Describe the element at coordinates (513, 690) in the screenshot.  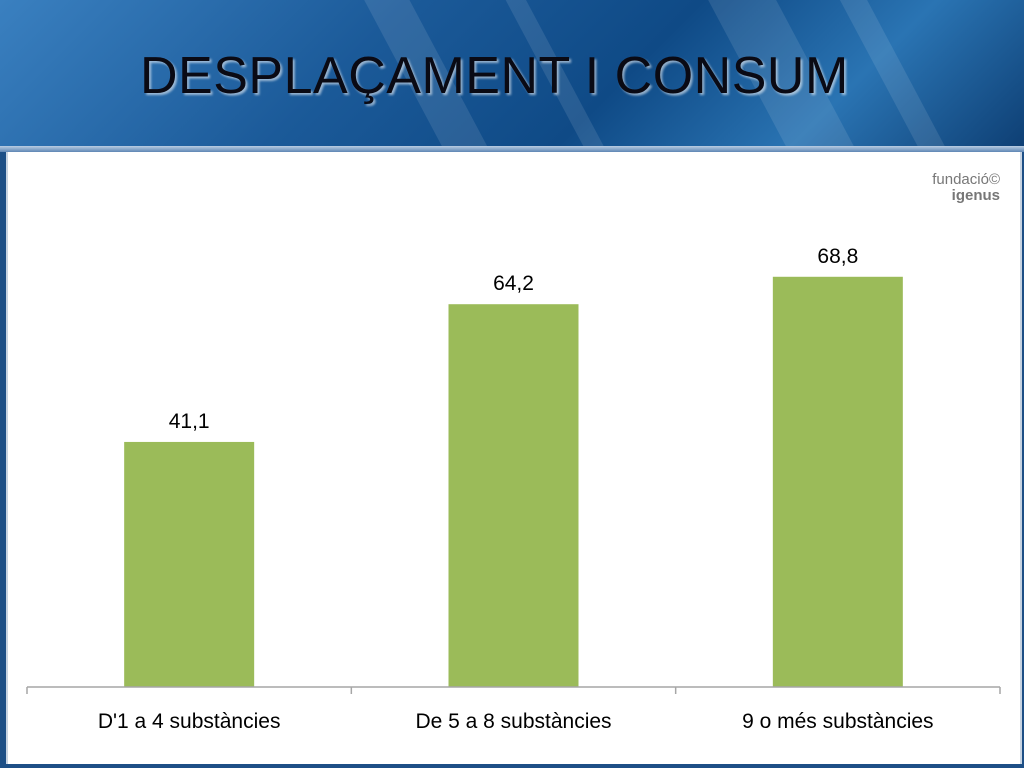
I see `x-axis` at that location.